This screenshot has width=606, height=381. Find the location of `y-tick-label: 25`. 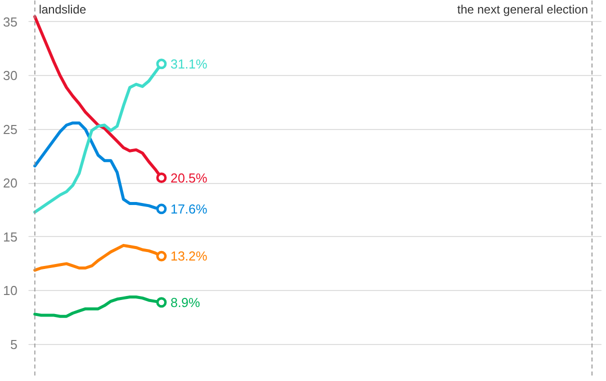

y-tick-label: 25 is located at coordinates (10, 129).